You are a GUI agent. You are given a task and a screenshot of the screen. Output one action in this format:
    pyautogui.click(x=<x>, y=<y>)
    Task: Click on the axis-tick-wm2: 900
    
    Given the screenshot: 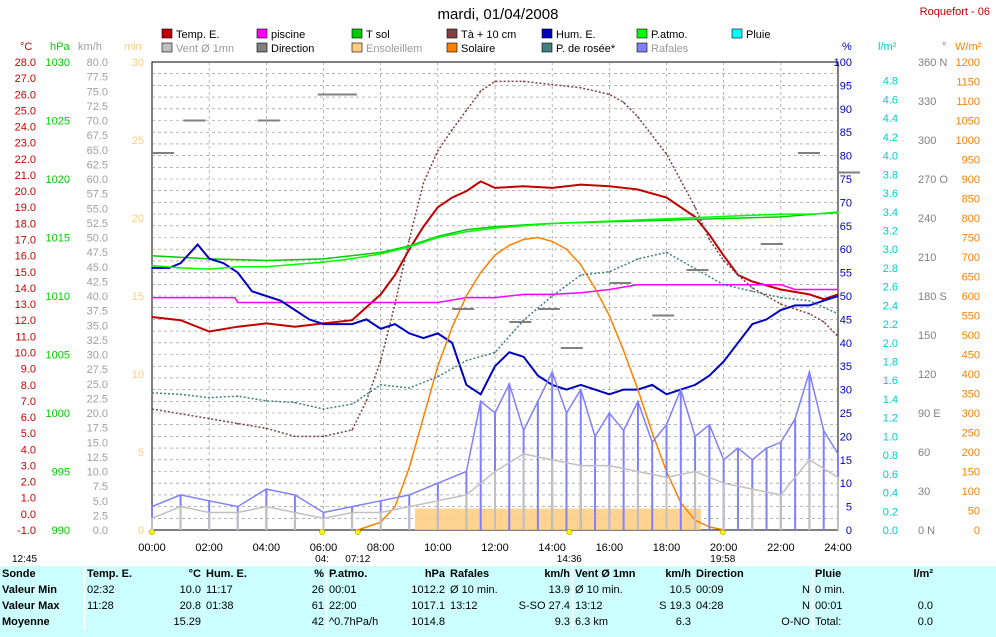 What is the action you would take?
    pyautogui.click(x=971, y=180)
    